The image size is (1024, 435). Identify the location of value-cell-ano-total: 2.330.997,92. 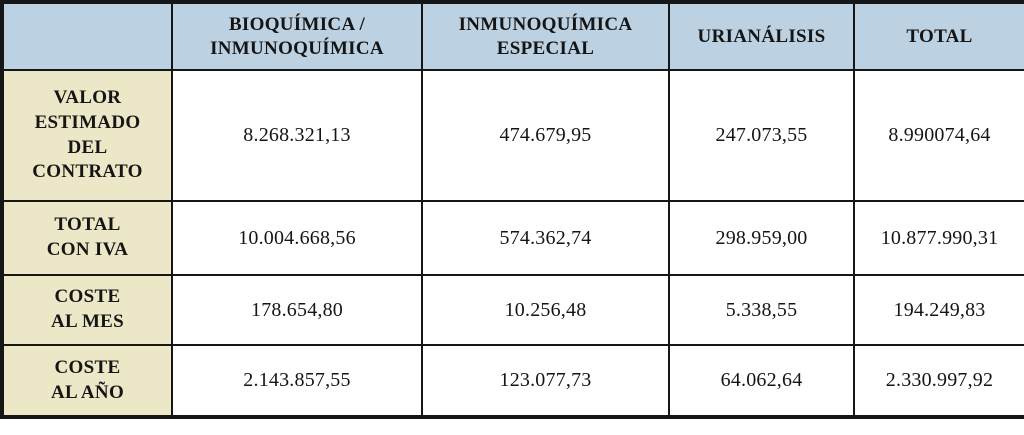
(938, 381).